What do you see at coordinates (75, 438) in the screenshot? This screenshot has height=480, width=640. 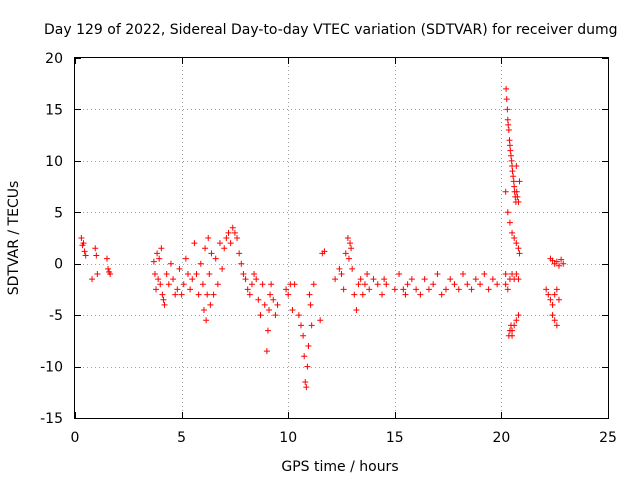 I see `x-tick-label: 0` at bounding box center [75, 438].